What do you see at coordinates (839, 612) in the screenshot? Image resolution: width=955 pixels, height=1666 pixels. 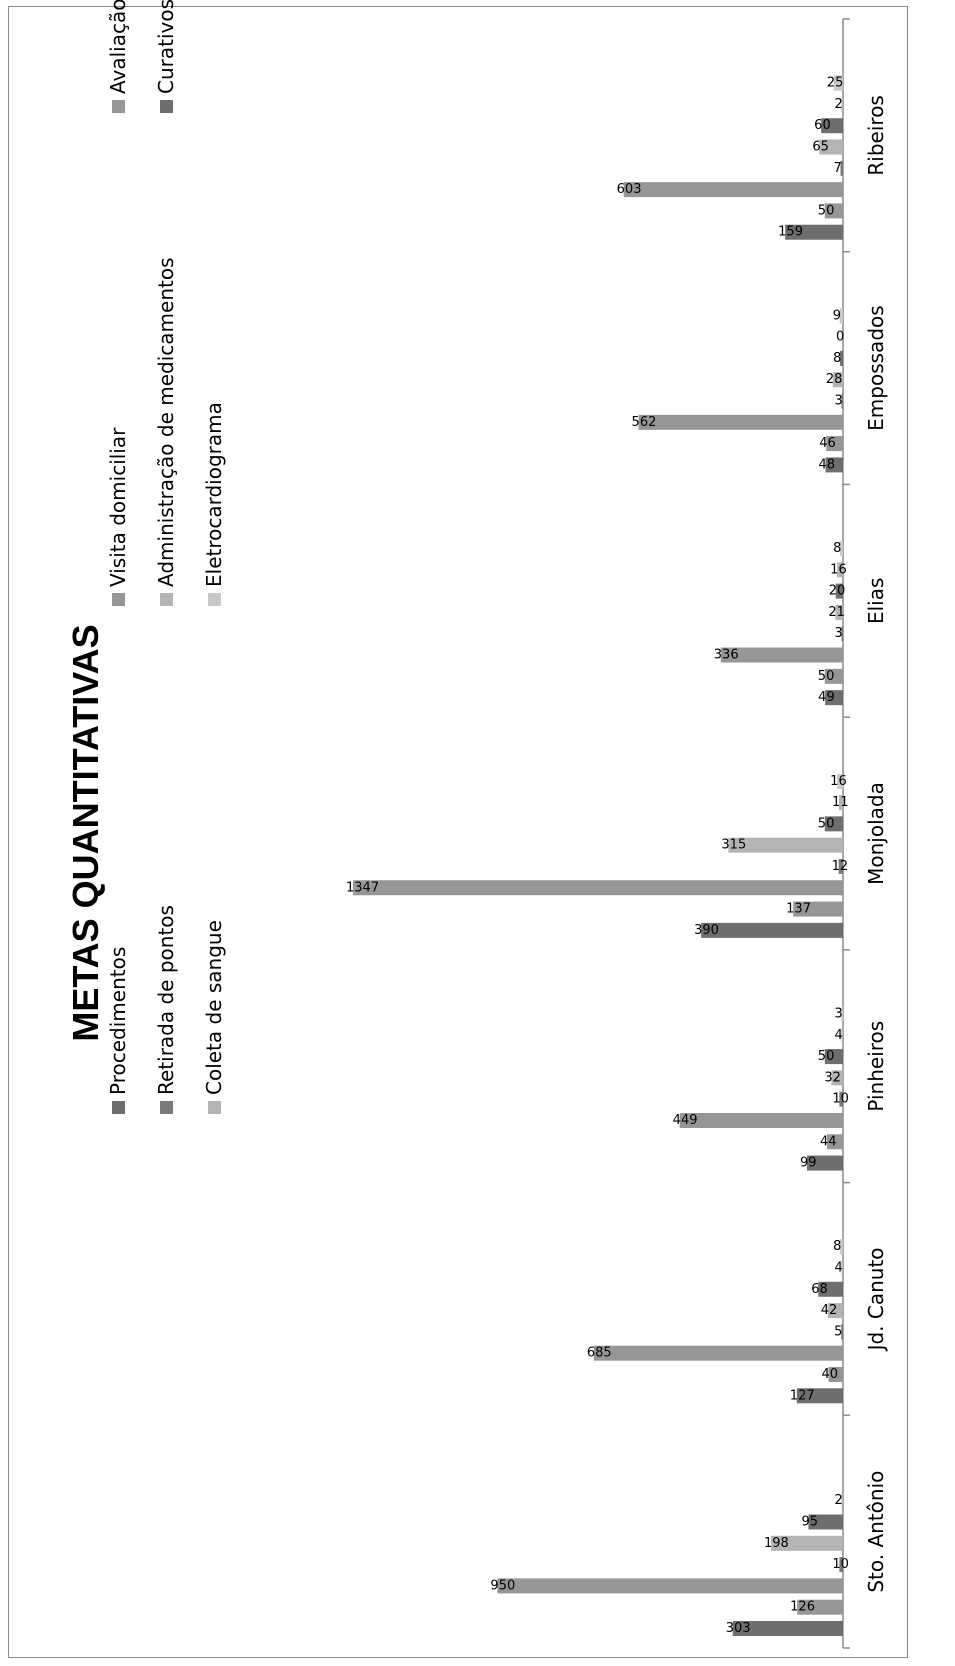 I see `bar-administracao-de-medicamentos-elias` at bounding box center [839, 612].